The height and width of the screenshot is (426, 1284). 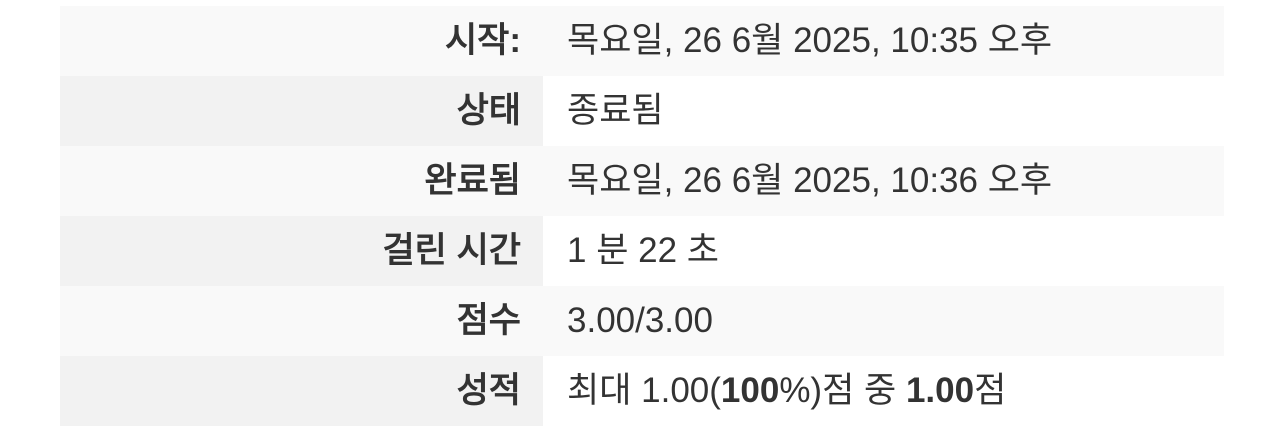 What do you see at coordinates (301, 181) in the screenshot?
I see `completed-label: 완료됨` at bounding box center [301, 181].